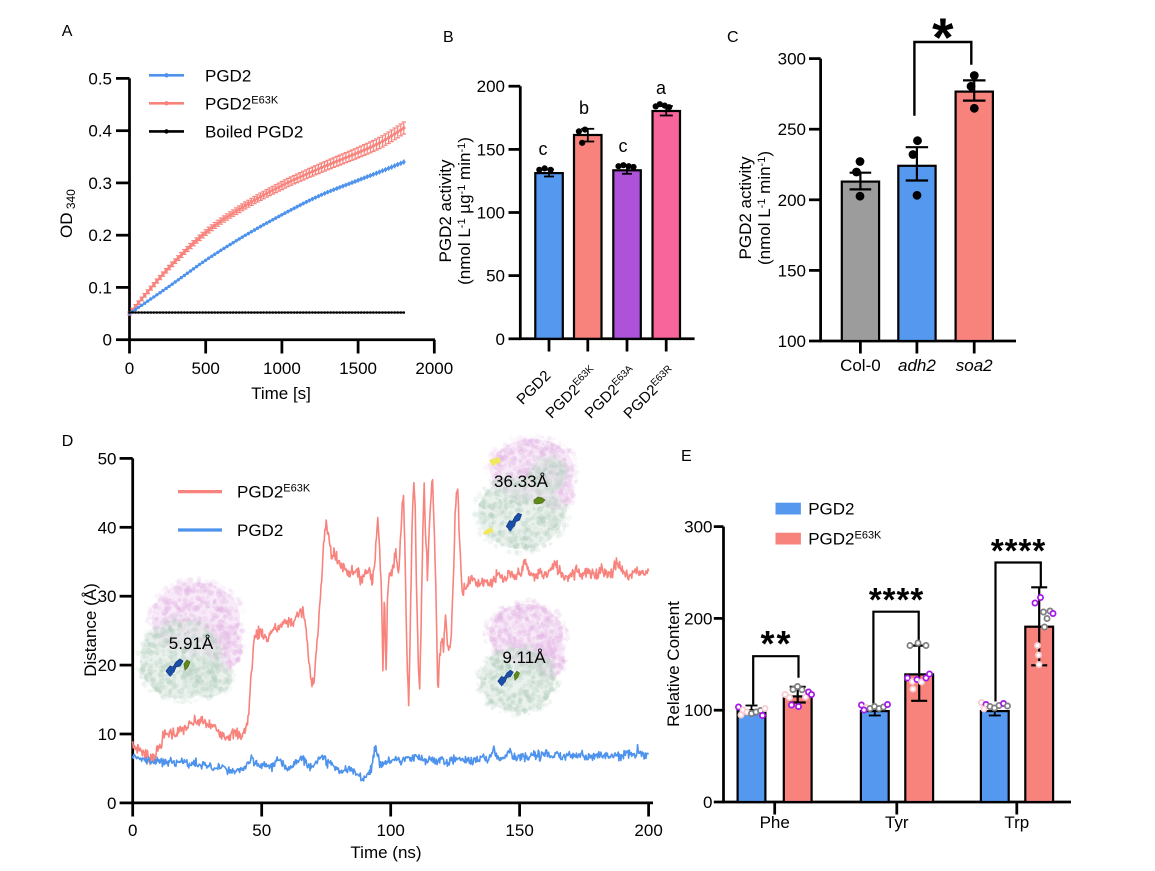 The image size is (1155, 871). I want to click on svg-text: 36.33Å, so click(521, 481).